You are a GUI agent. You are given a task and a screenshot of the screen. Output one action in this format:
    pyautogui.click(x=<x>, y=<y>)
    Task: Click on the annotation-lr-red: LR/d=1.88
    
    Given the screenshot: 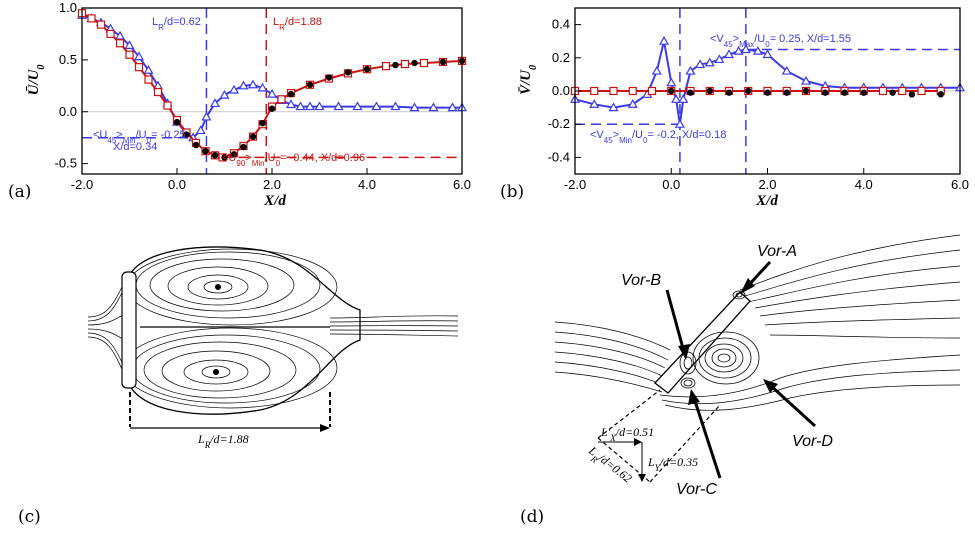 What is the action you would take?
    pyautogui.click(x=297, y=24)
    